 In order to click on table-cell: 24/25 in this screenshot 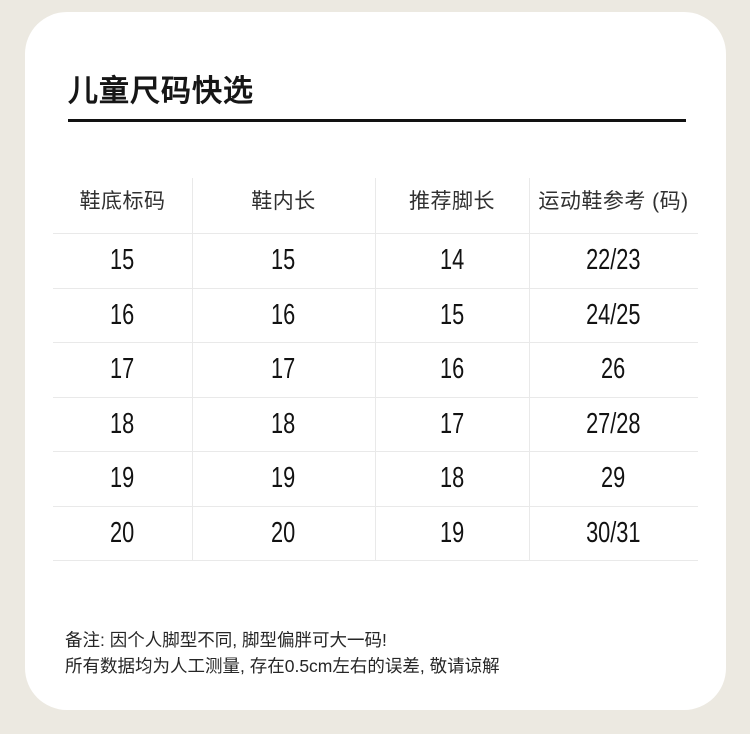, I will do `click(613, 316)`.